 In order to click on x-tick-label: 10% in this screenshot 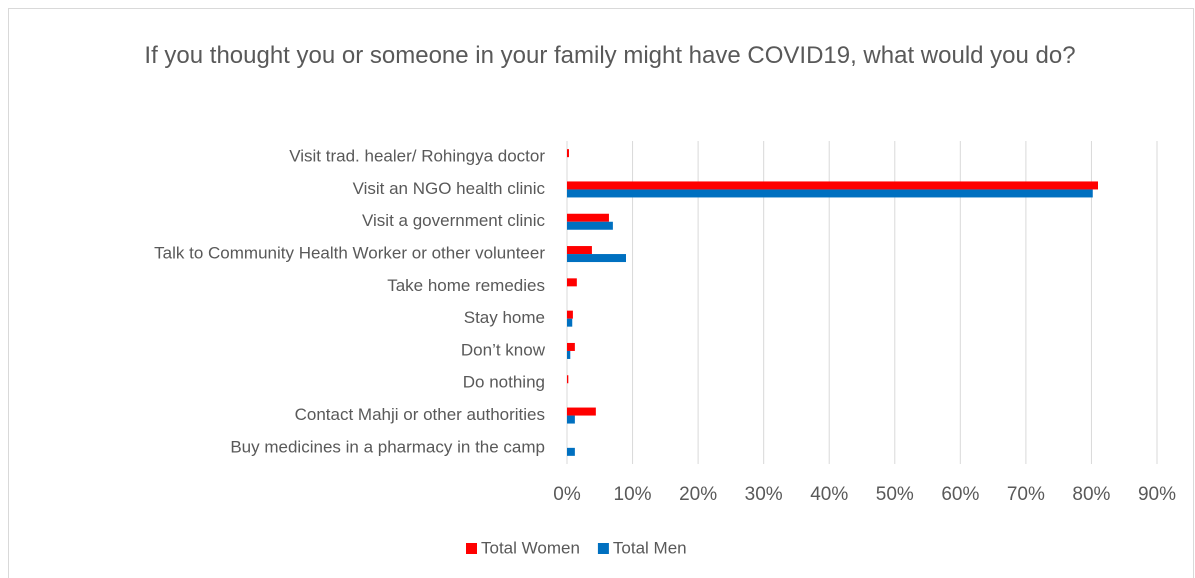, I will do `click(633, 494)`.